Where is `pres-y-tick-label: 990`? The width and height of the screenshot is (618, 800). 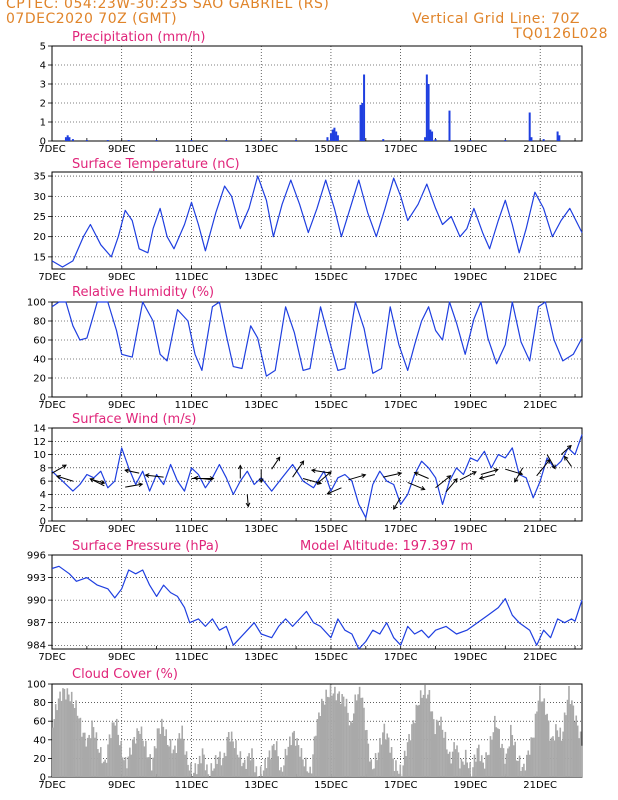 pres-y-tick-label: 990 is located at coordinates (36, 601).